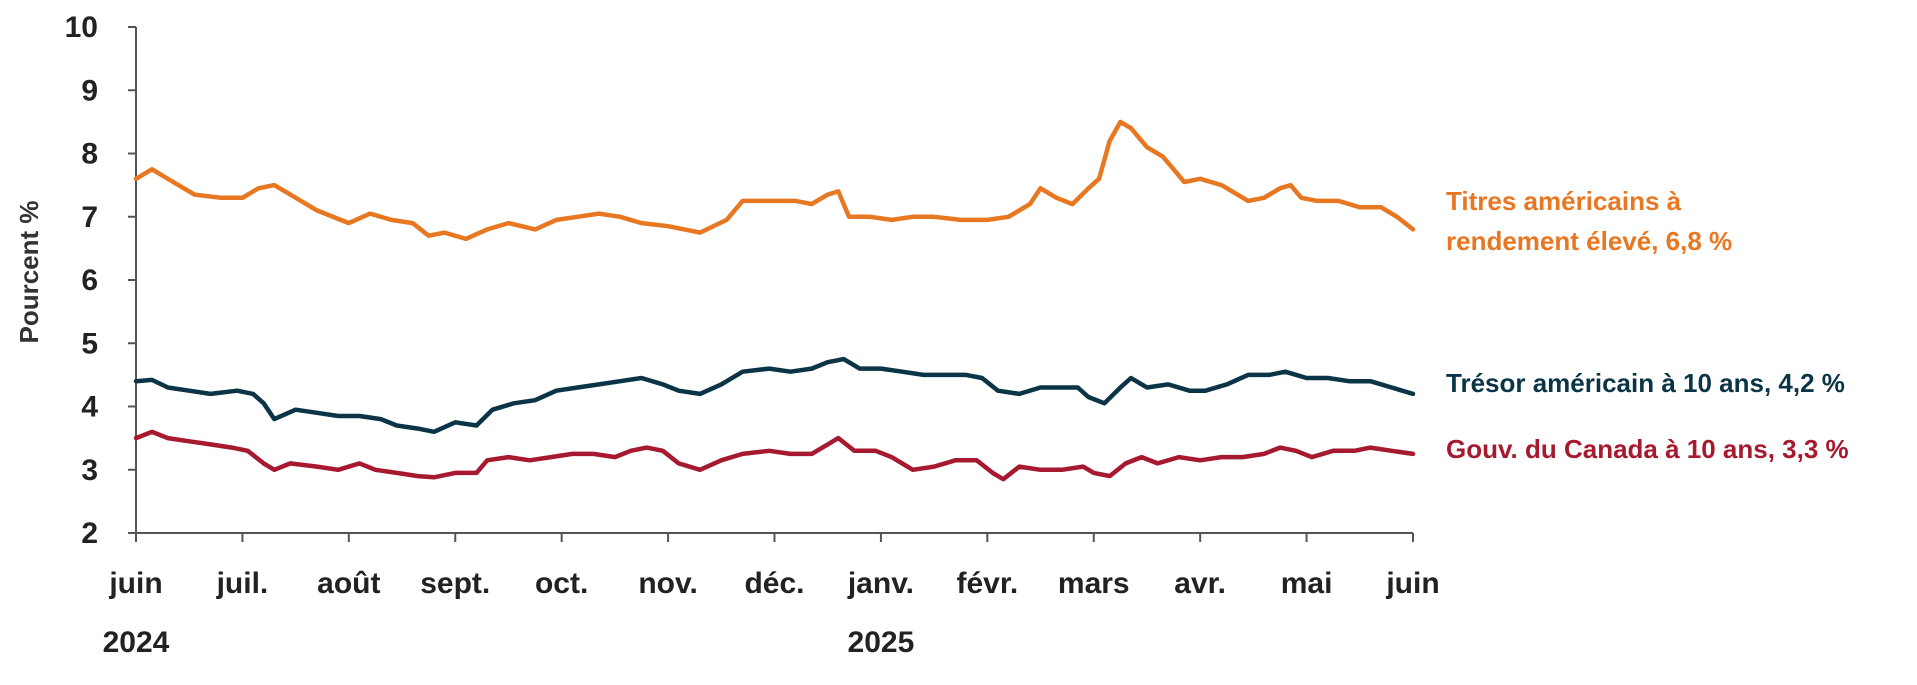 The width and height of the screenshot is (1917, 685). What do you see at coordinates (89, 154) in the screenshot?
I see `y-tick-label: 8` at bounding box center [89, 154].